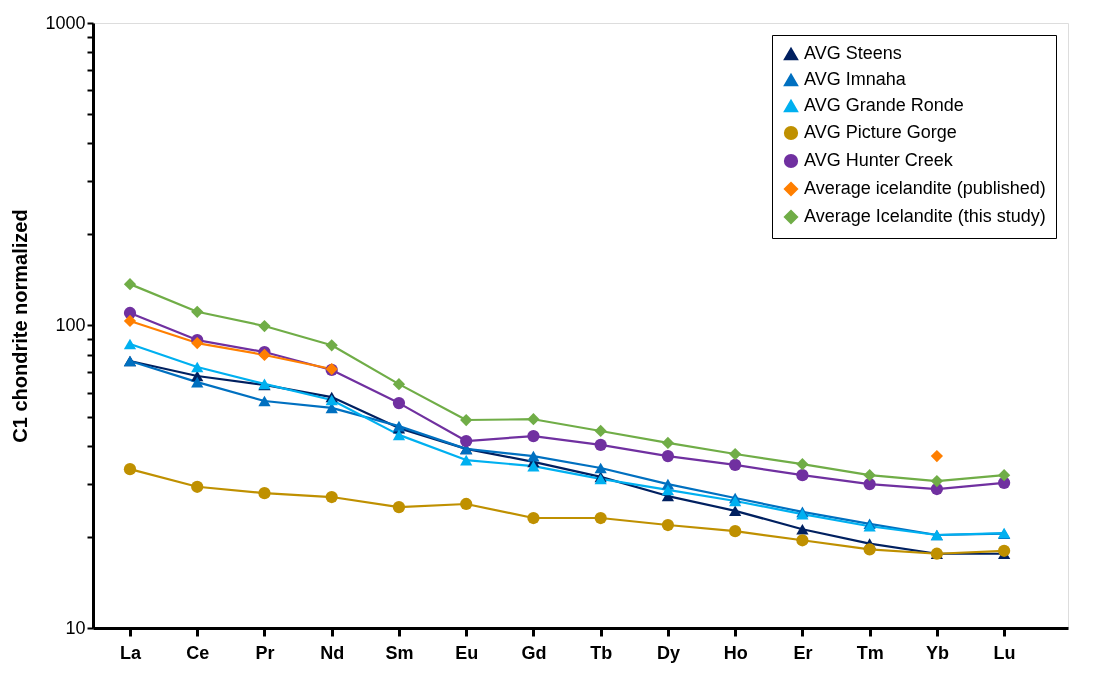 Image resolution: width=1112 pixels, height=682 pixels. What do you see at coordinates (880, 132) in the screenshot?
I see `legend-label: AVG Picture Gorge` at bounding box center [880, 132].